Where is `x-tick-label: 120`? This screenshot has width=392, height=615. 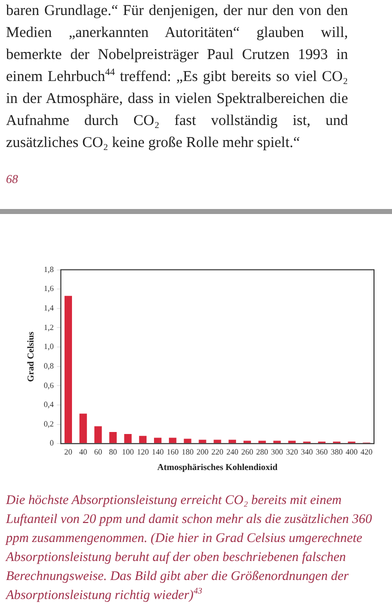 x-tick-label: 120 is located at coordinates (142, 451).